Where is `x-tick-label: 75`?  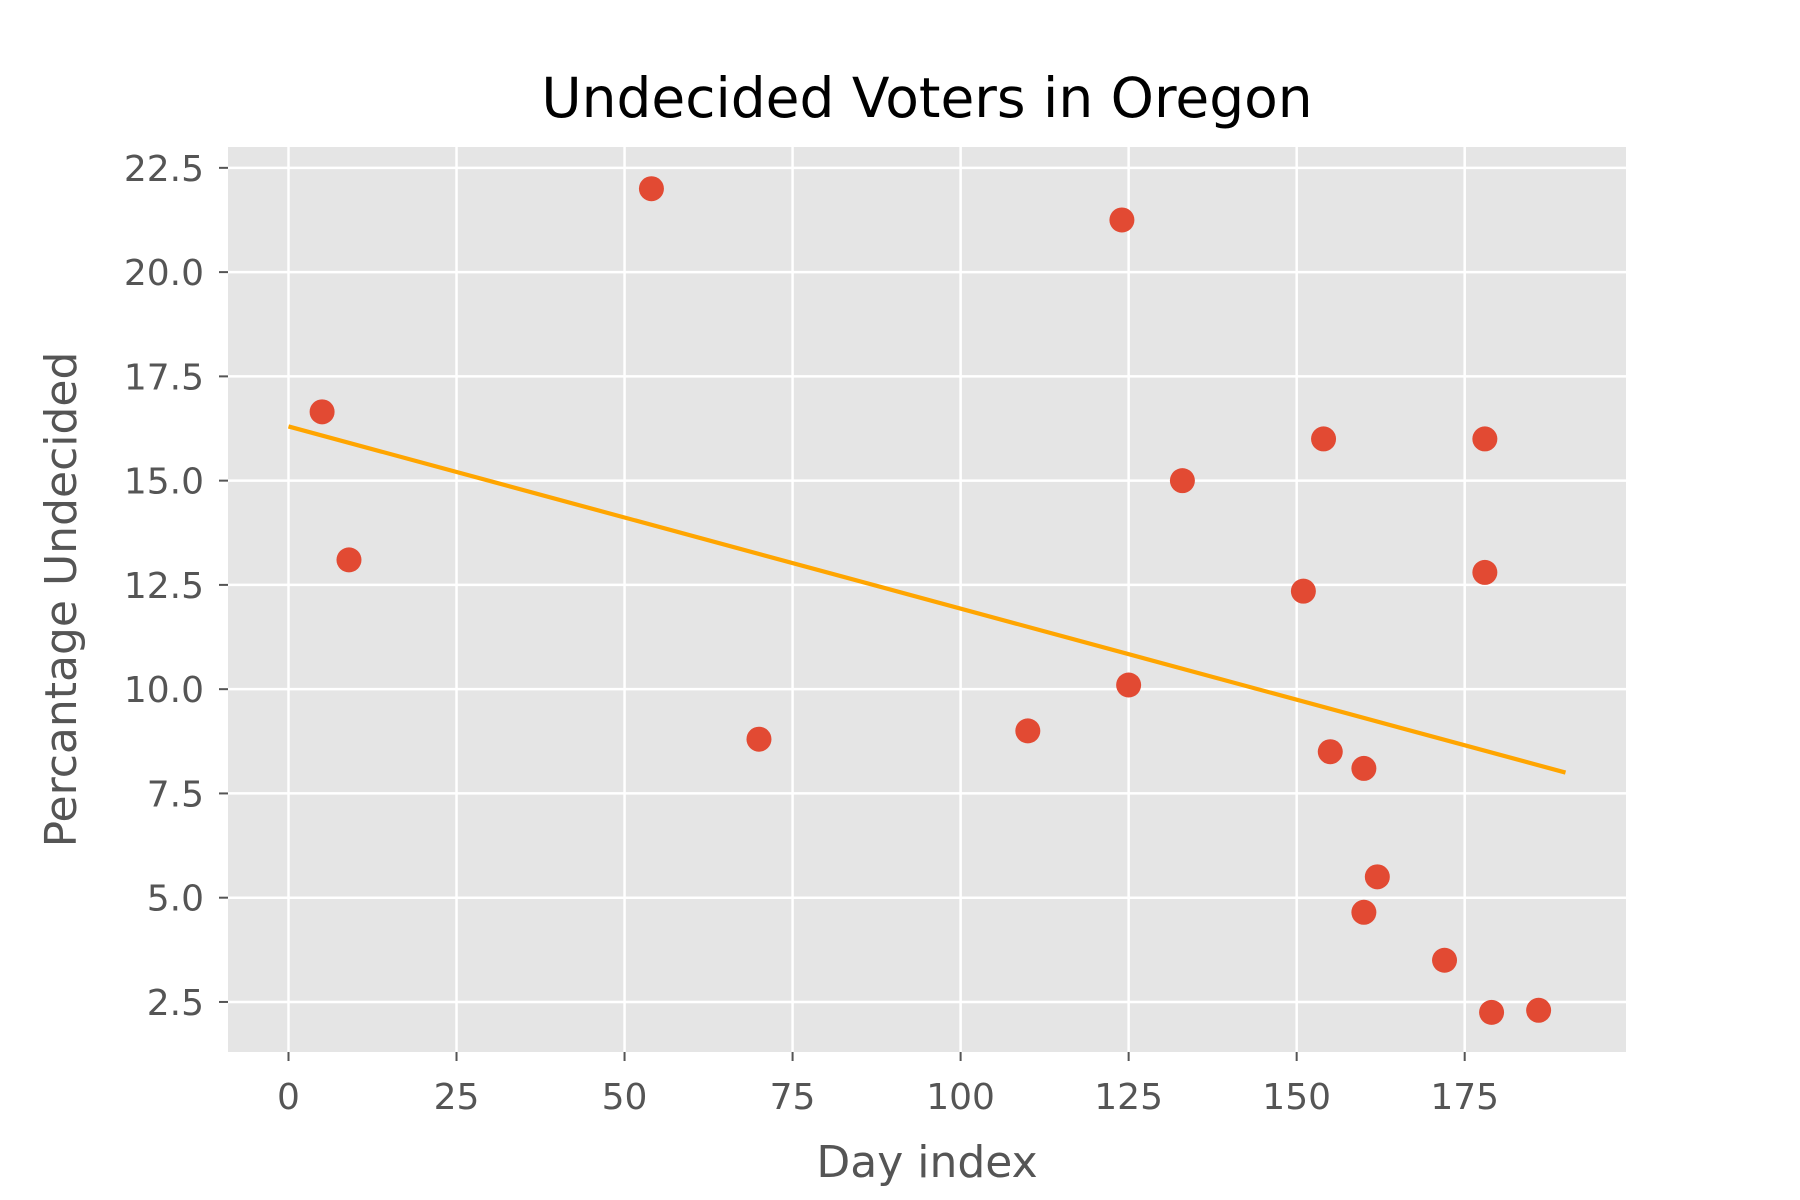
x-tick-label: 75 is located at coordinates (793, 1097).